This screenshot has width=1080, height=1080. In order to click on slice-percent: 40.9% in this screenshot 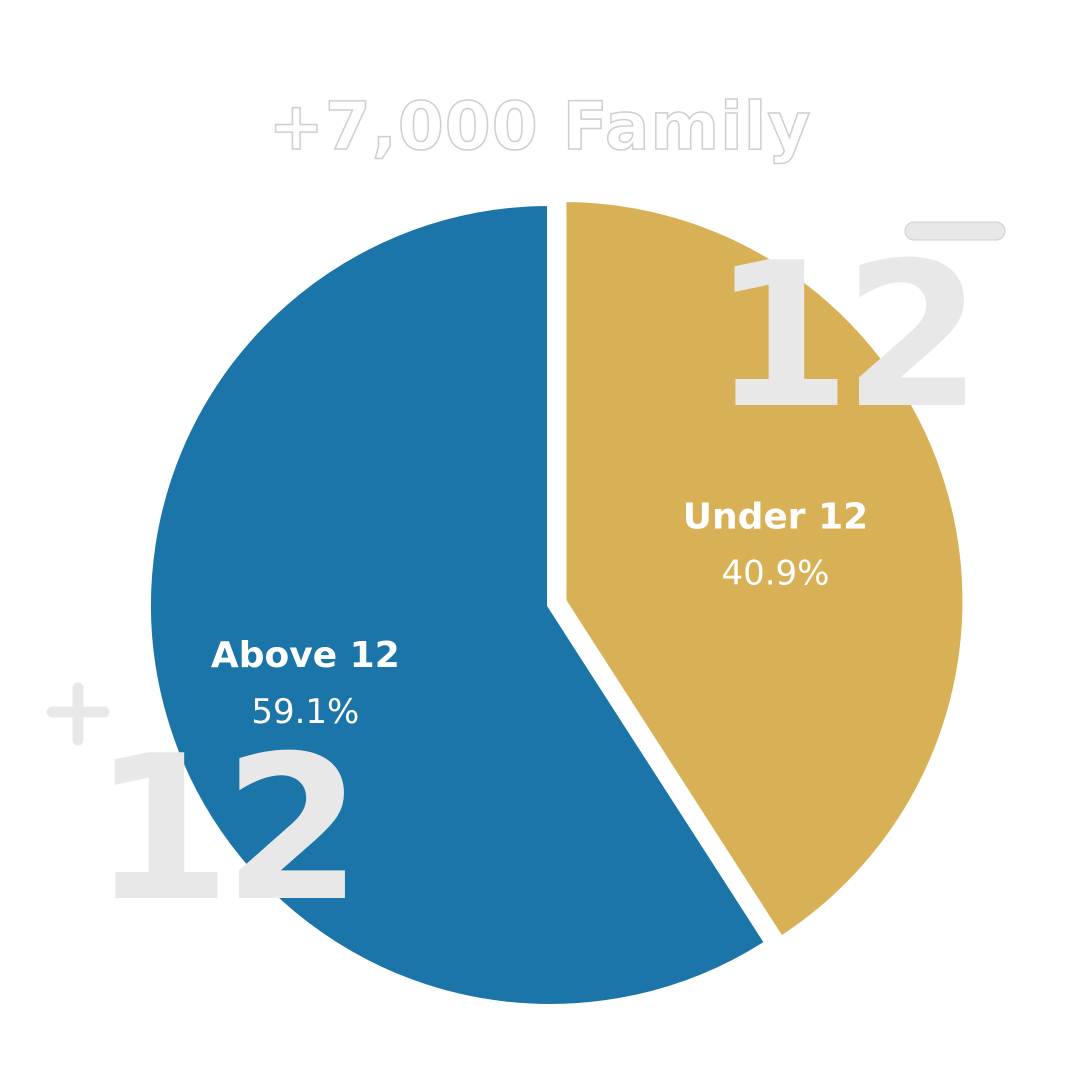, I will do `click(775, 574)`.